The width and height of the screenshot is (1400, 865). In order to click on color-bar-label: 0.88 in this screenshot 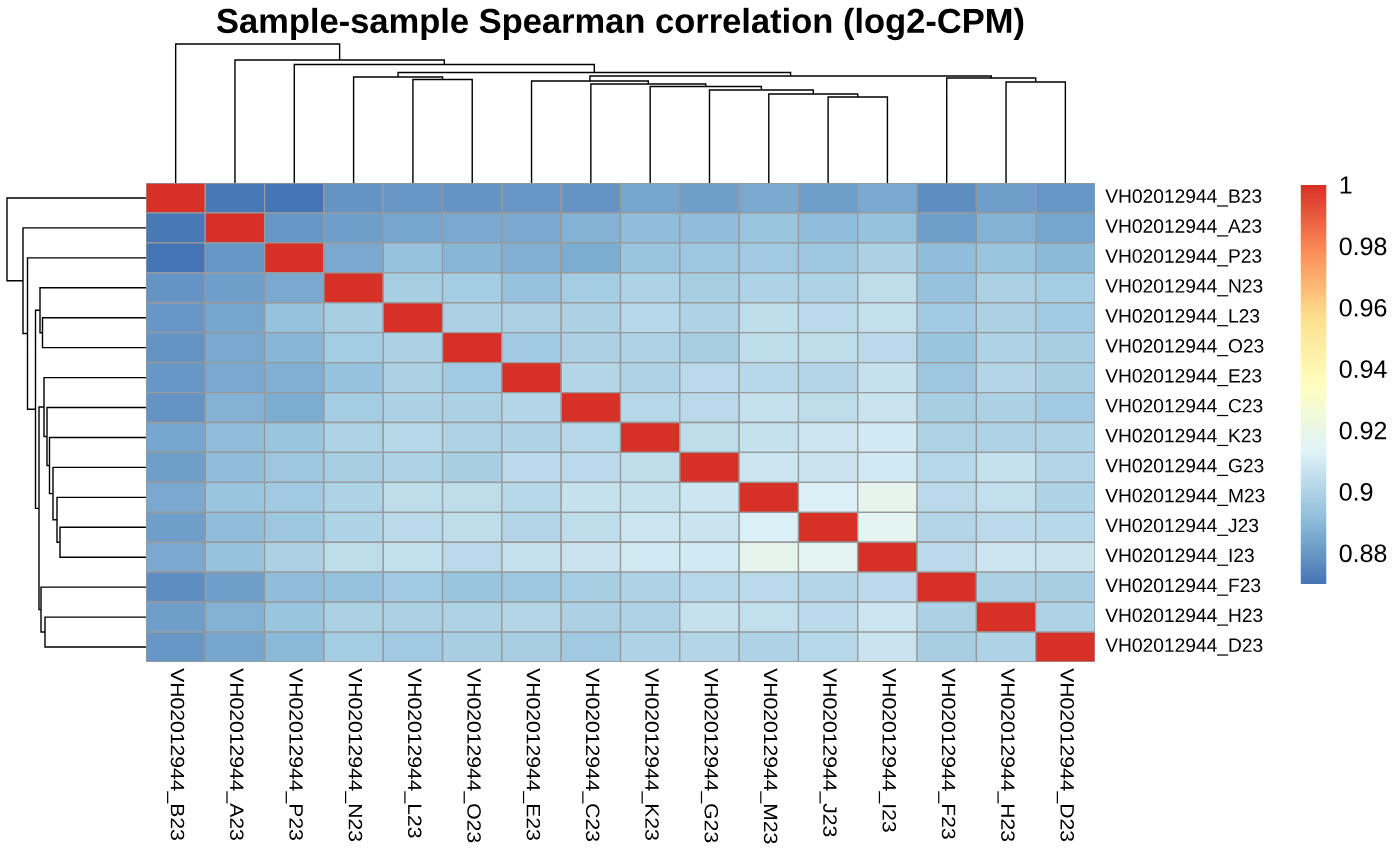, I will do `click(1363, 553)`.